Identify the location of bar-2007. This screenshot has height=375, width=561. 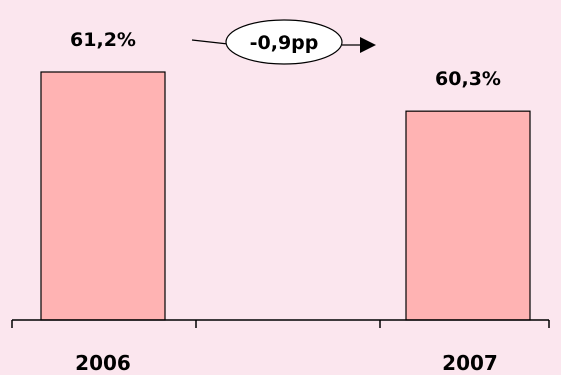
(468, 215).